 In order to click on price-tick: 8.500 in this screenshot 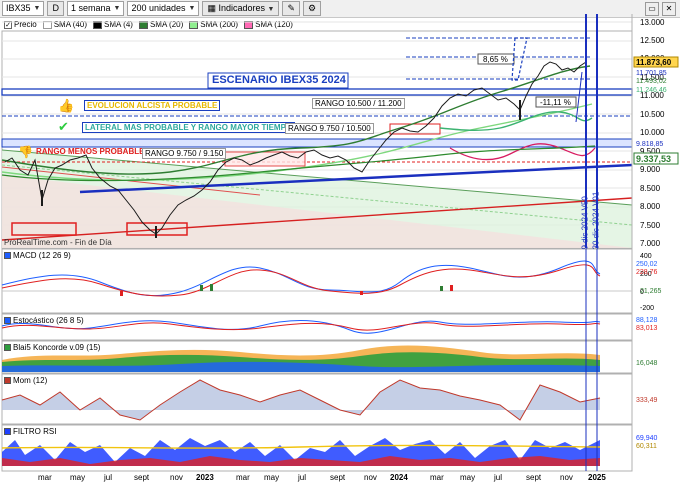, I will do `click(650, 188)`.